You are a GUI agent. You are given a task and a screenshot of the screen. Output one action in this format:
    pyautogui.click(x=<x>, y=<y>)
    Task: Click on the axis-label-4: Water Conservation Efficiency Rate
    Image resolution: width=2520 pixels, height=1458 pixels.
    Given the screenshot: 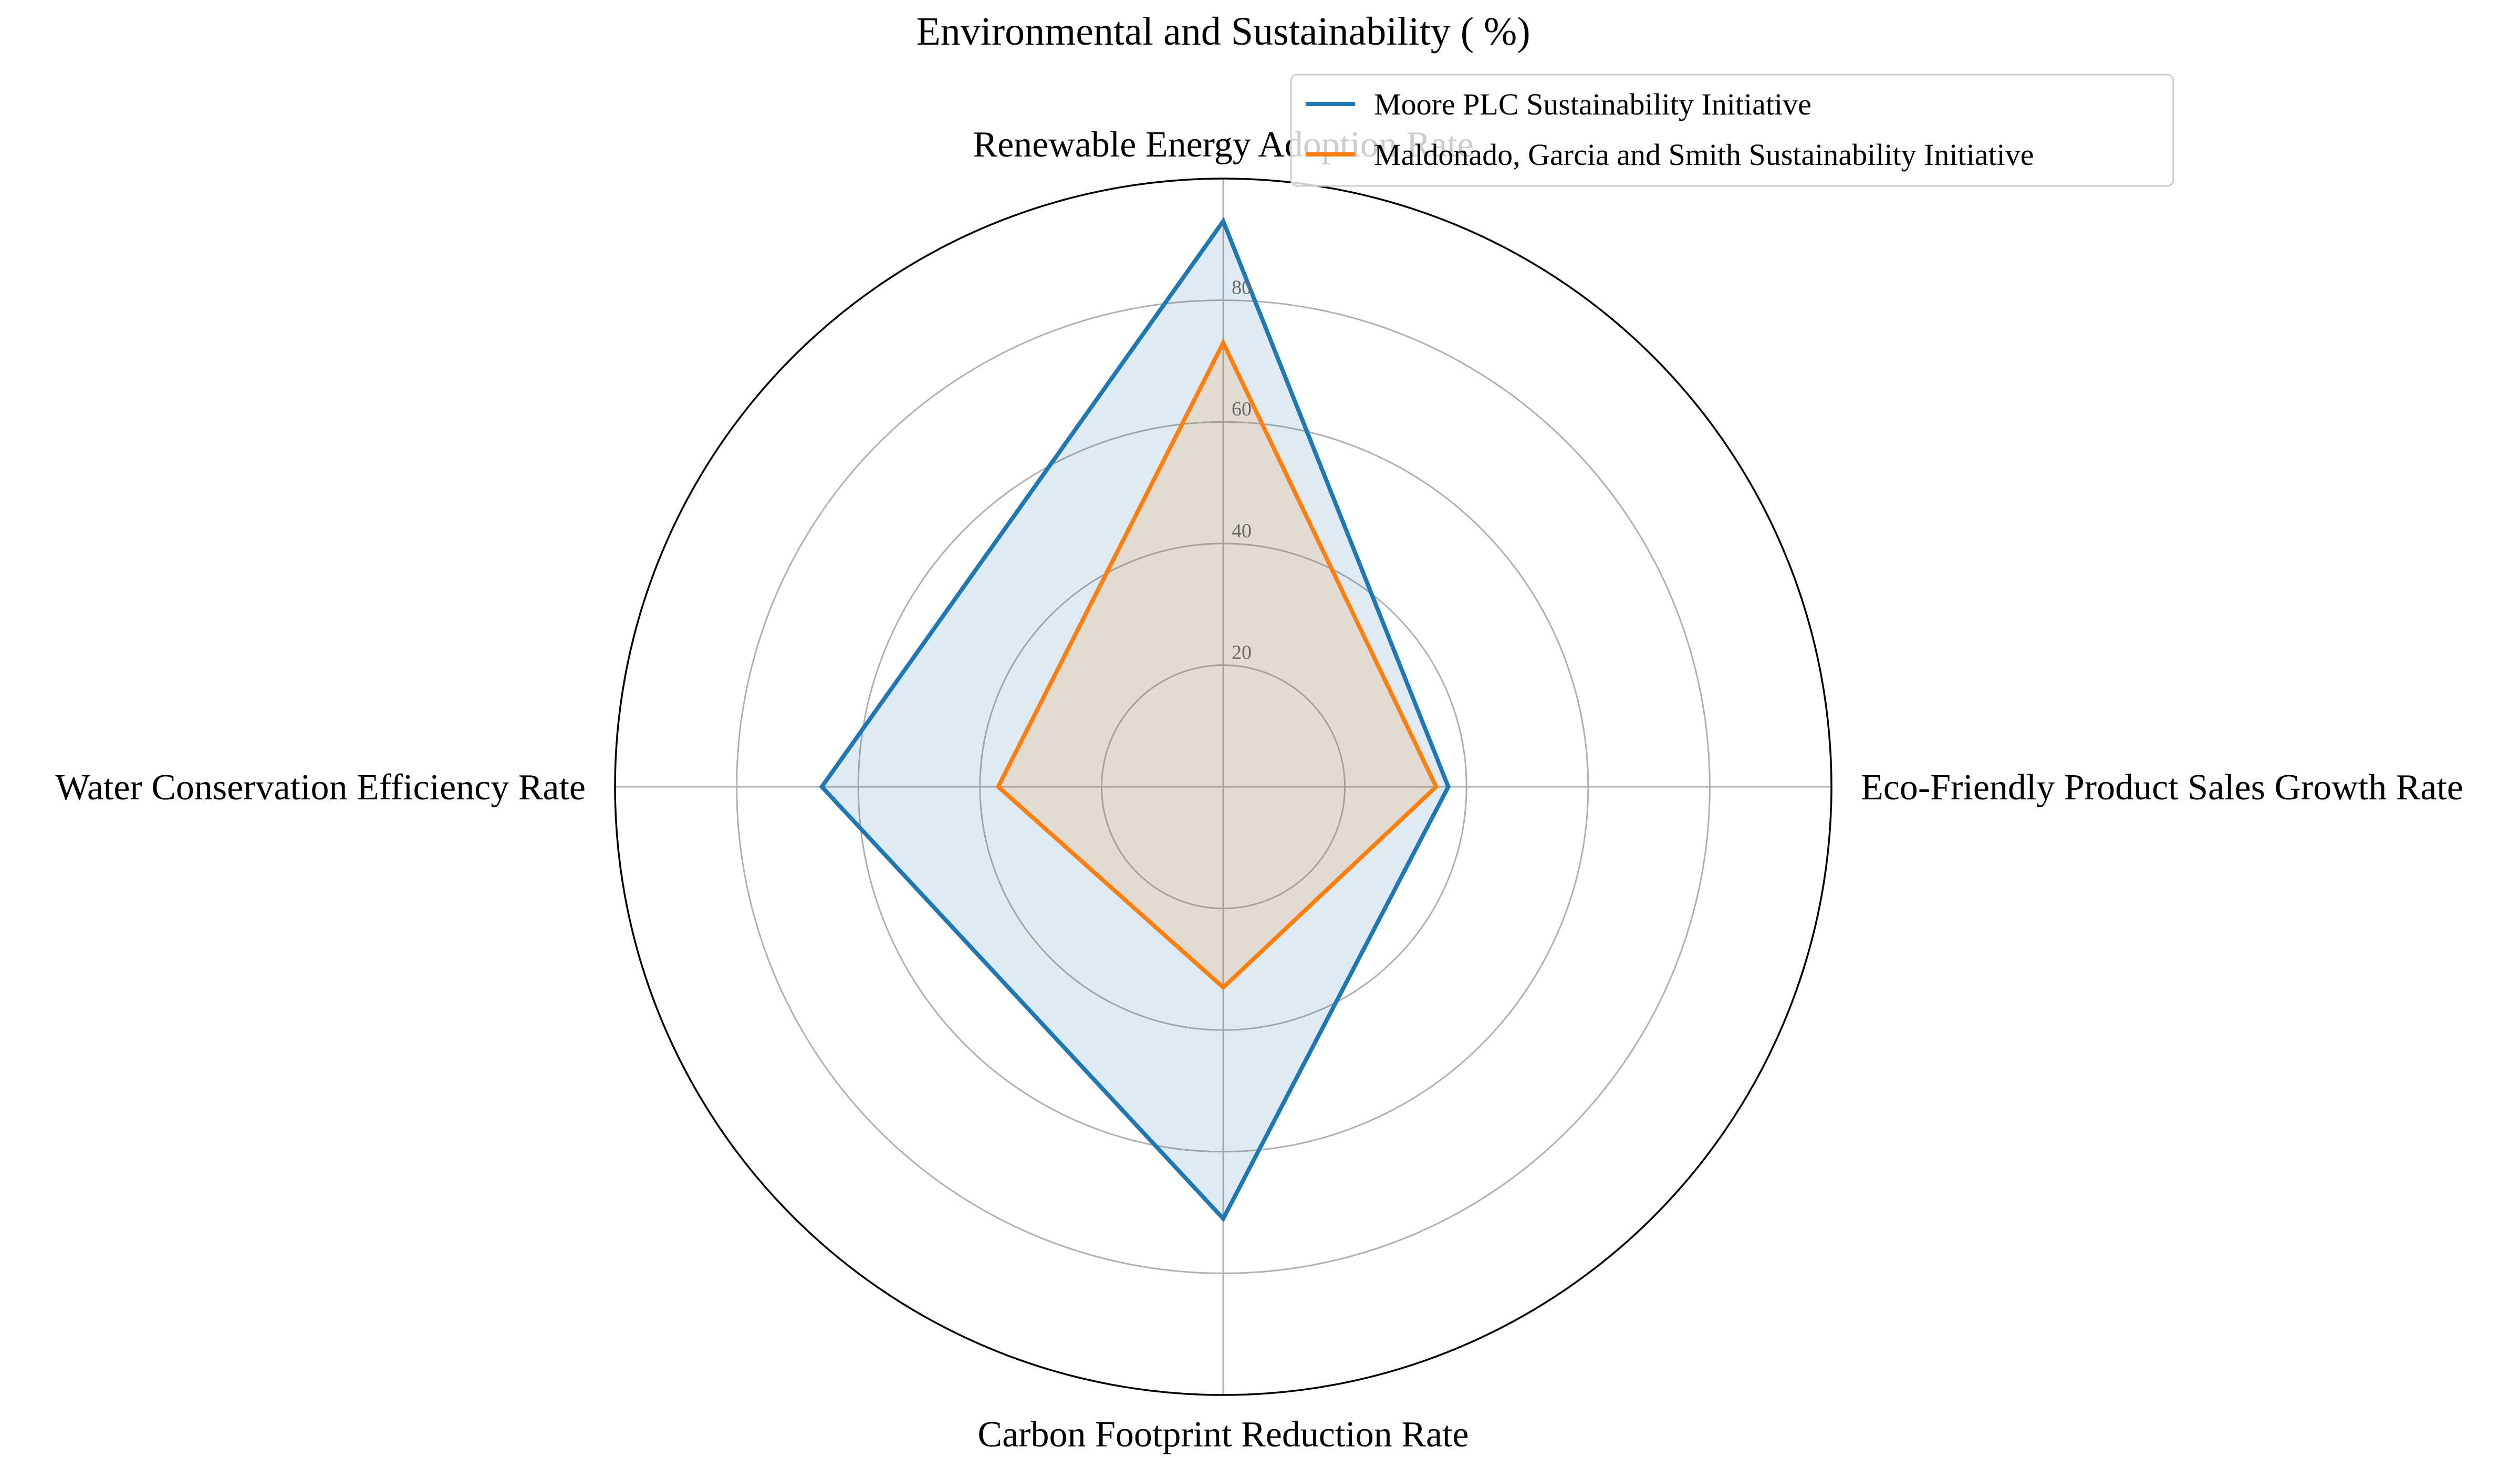 What is the action you would take?
    pyautogui.click(x=320, y=788)
    